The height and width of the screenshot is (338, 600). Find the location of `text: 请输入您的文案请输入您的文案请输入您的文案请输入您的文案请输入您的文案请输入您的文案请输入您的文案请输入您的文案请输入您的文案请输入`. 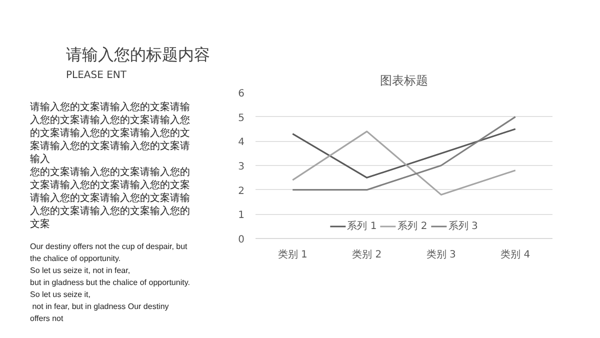

text: 请输入您的文案请输入您的文案请输入您的文案请输入您的文案请输入您的文案请输入您的文案请输入您的文案请输入您的文案请输入您的文案请输入 is located at coordinates (110, 133).